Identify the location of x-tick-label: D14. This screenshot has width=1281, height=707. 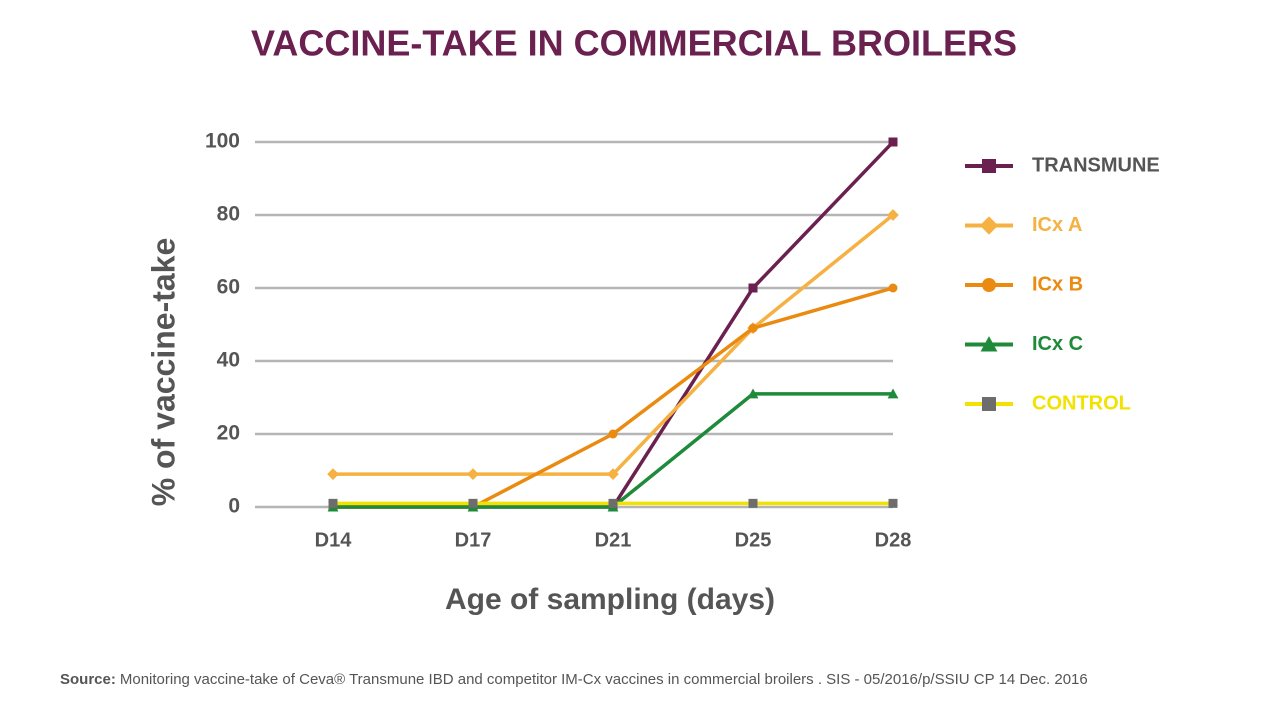
(334, 540).